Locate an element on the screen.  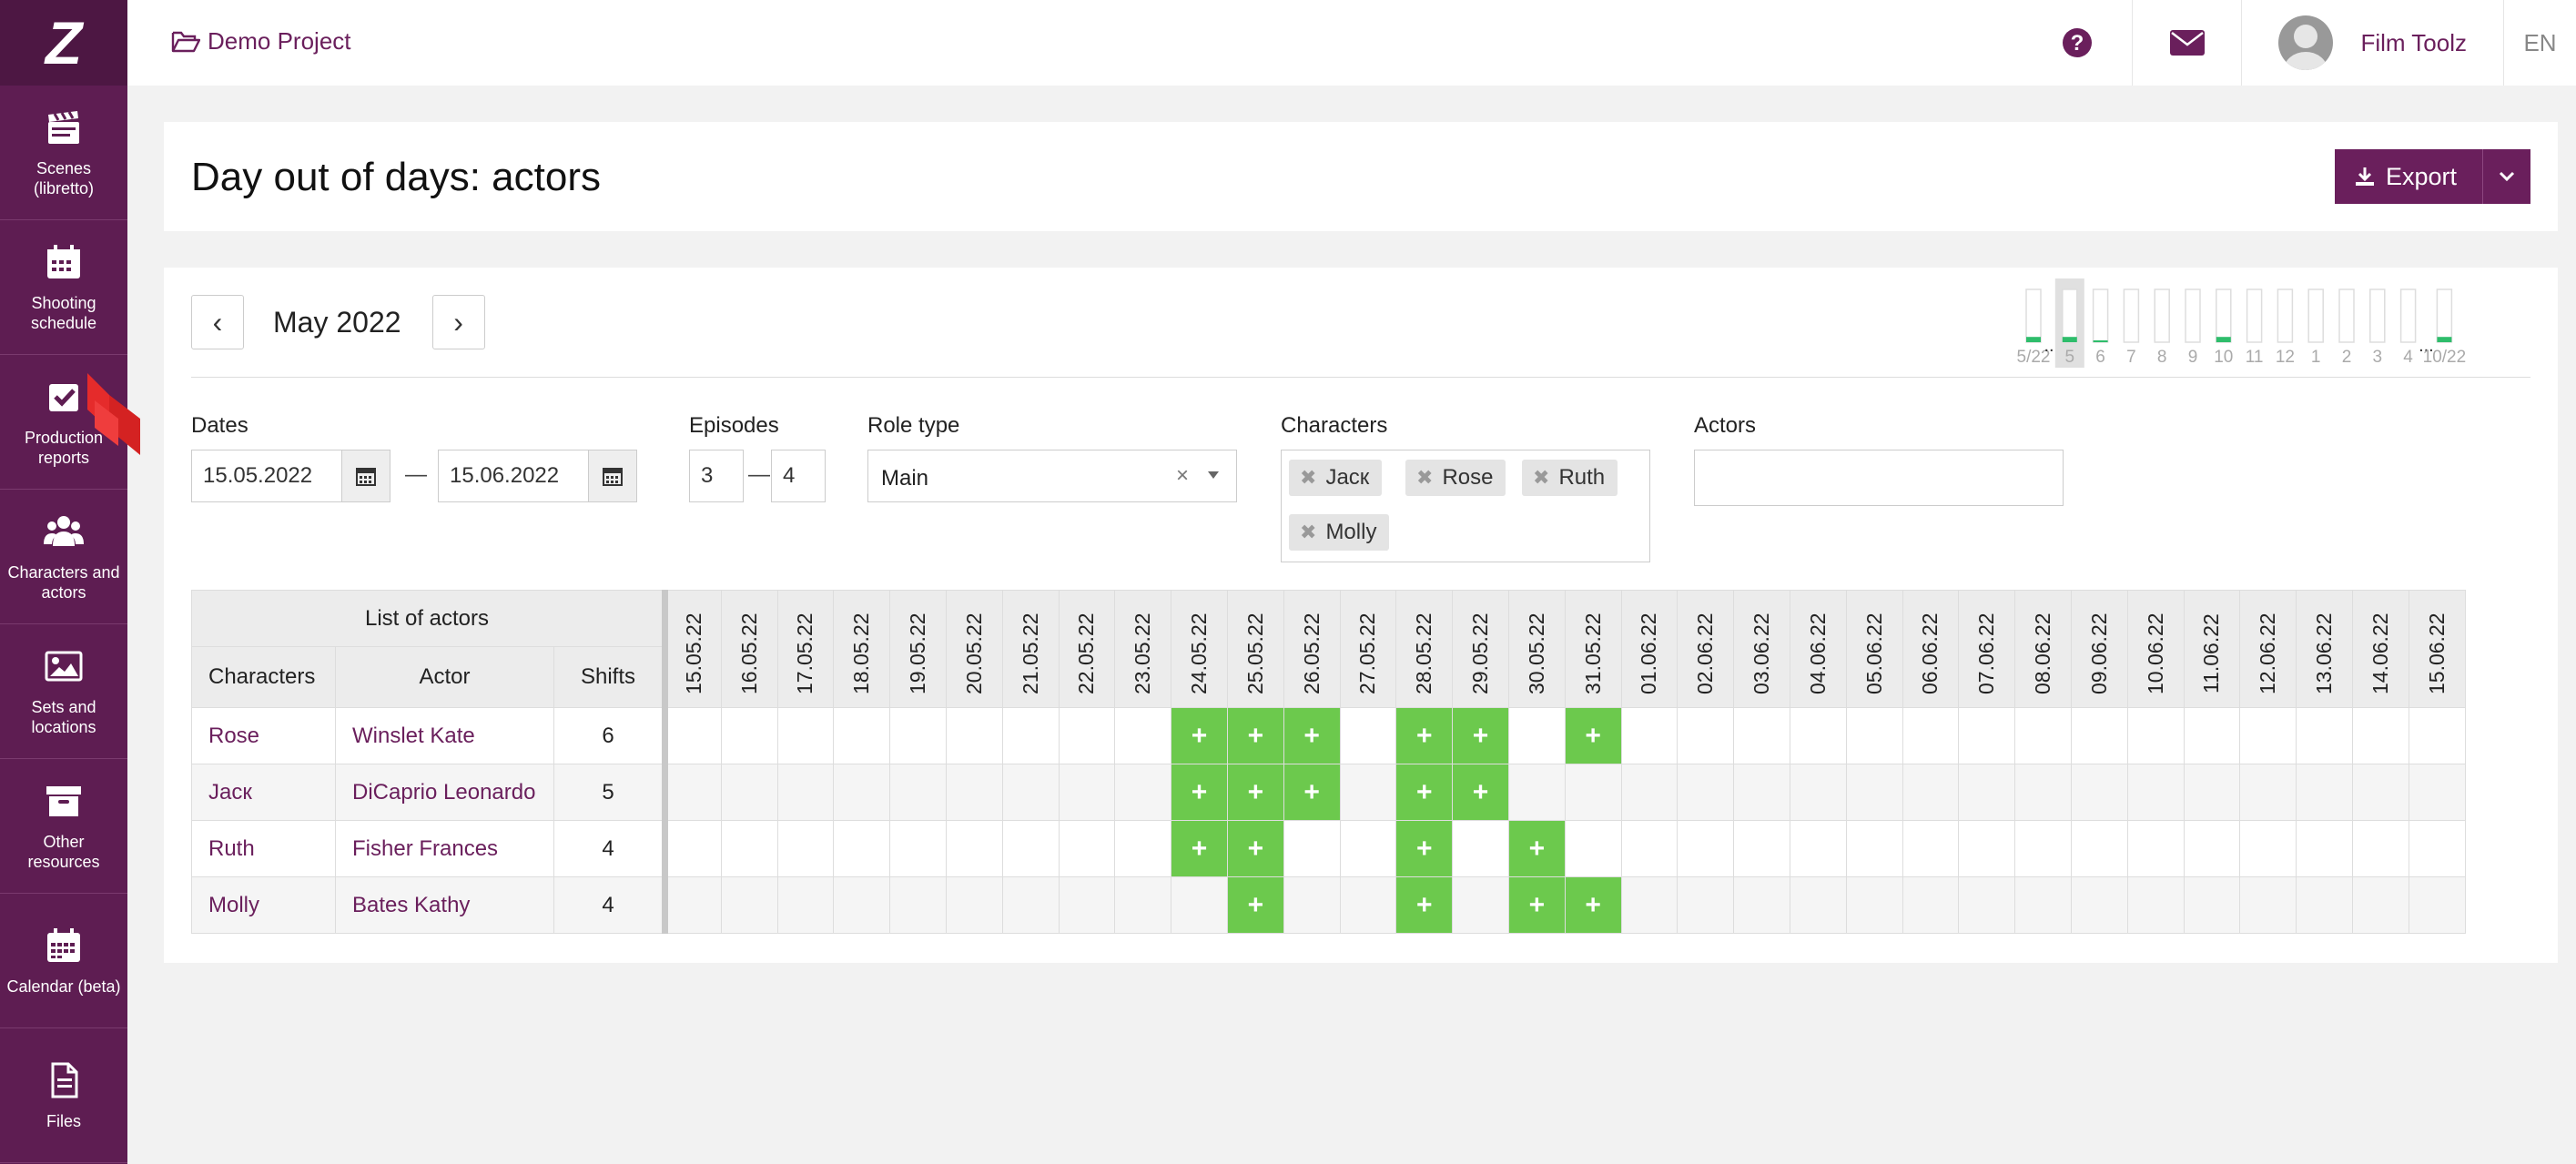
sidebar-item-files: Files is located at coordinates (63, 1096).